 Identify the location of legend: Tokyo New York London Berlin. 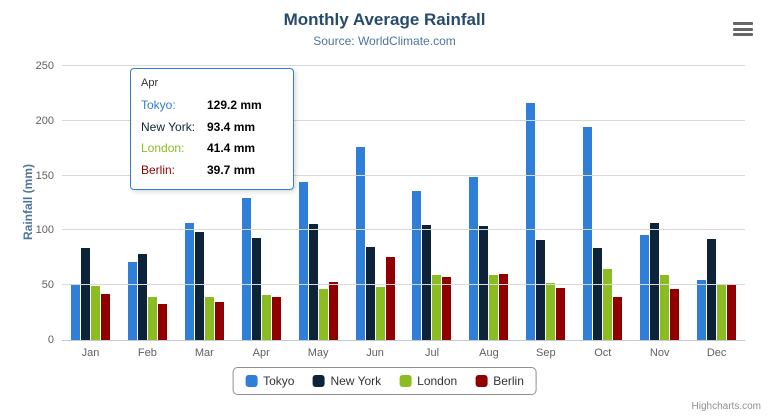
(384, 381).